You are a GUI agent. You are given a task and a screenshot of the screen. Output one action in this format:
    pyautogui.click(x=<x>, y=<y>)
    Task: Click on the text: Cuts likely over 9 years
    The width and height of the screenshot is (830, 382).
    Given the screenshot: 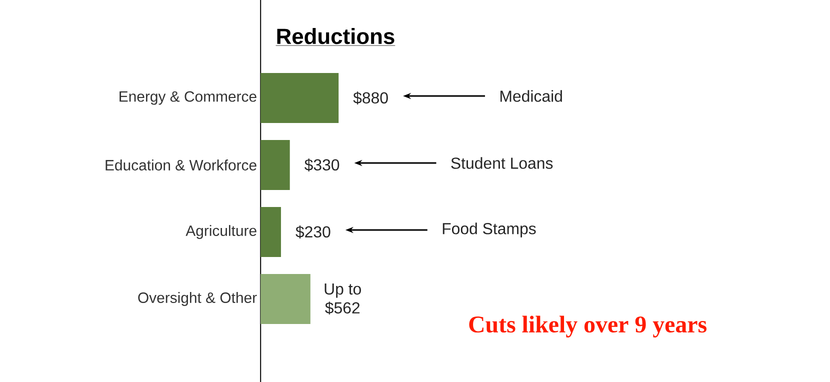 What is the action you would take?
    pyautogui.click(x=587, y=327)
    